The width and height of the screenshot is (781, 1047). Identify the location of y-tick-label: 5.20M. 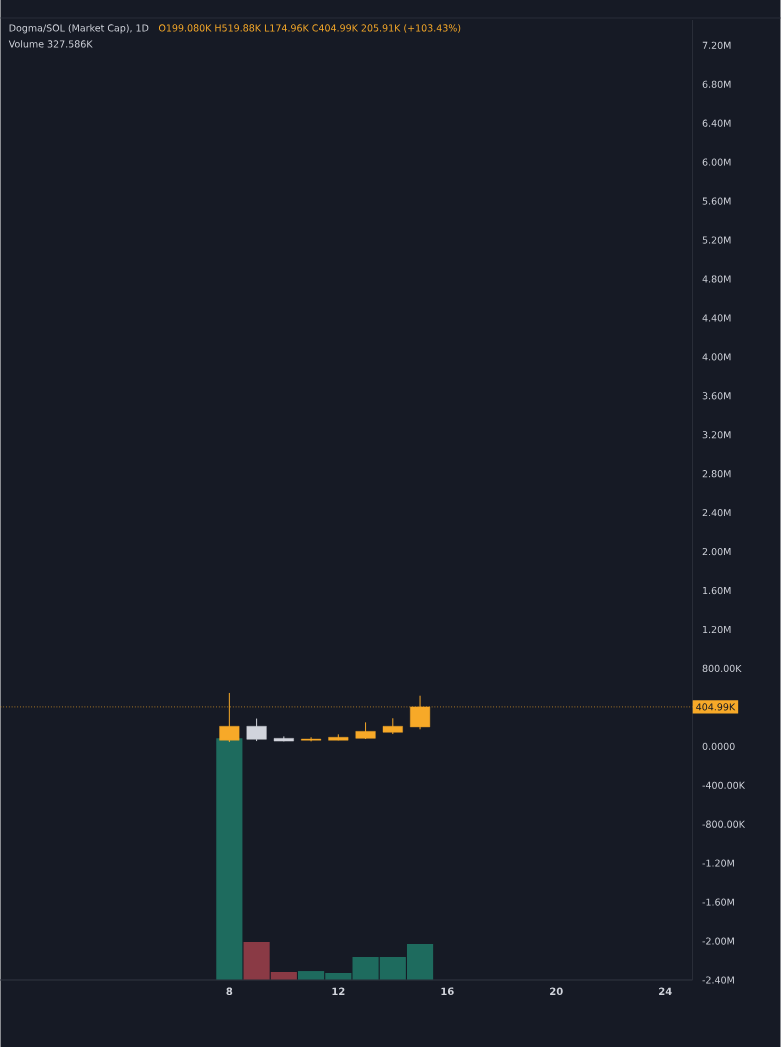
(716, 240).